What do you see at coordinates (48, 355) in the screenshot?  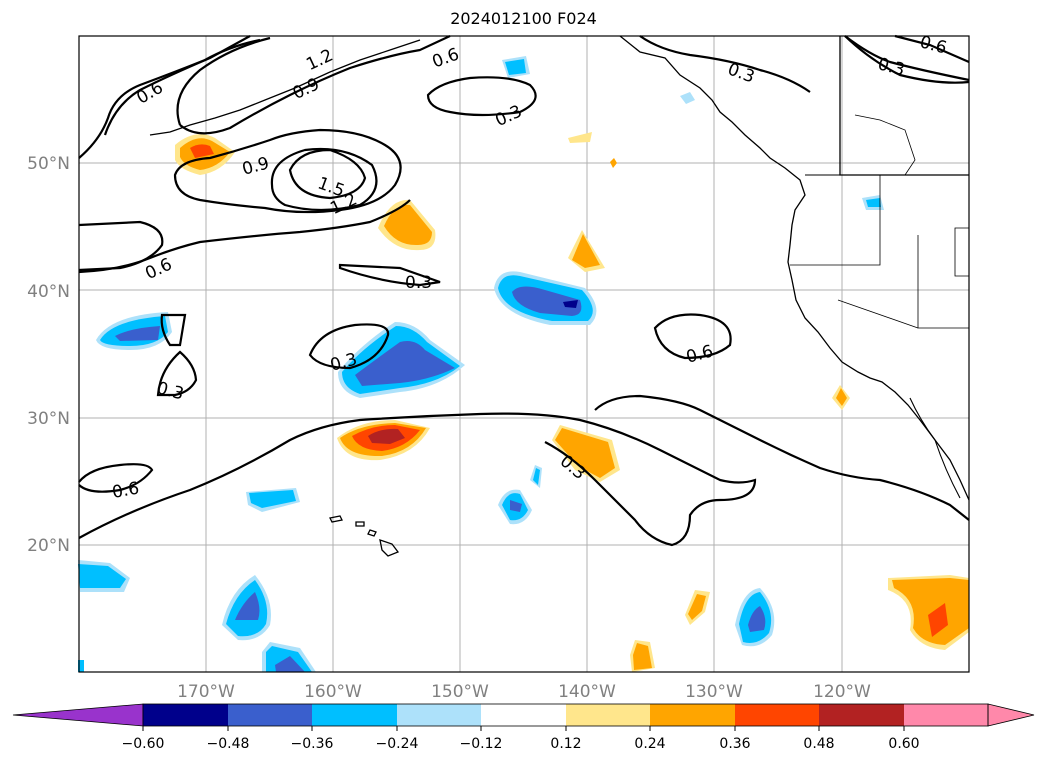 I see `lat-labels: 20°N 30°N 40°N 50°N` at bounding box center [48, 355].